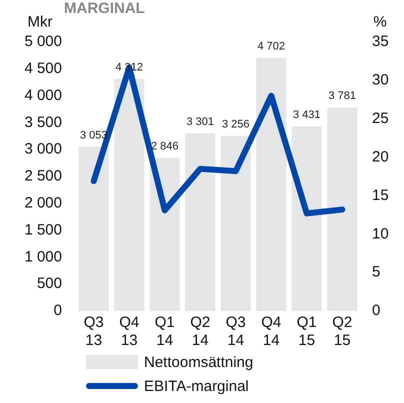  Describe the element at coordinates (306, 332) in the screenshot. I see `x-tick-label: Q1 15` at that location.